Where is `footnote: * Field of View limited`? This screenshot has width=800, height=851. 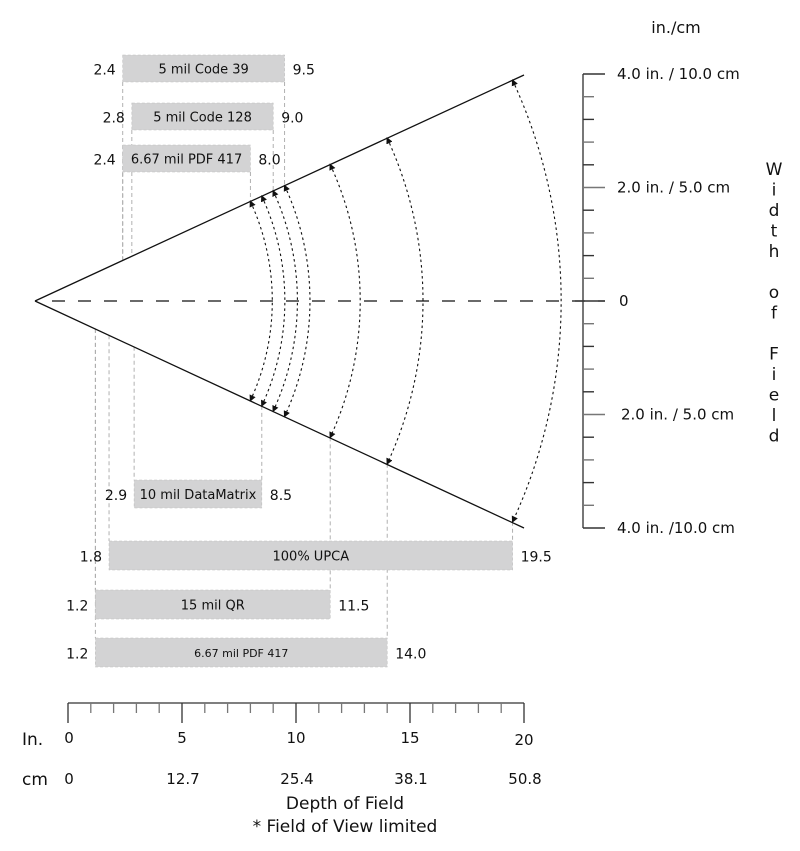 footnote: * Field of View limited is located at coordinates (345, 827).